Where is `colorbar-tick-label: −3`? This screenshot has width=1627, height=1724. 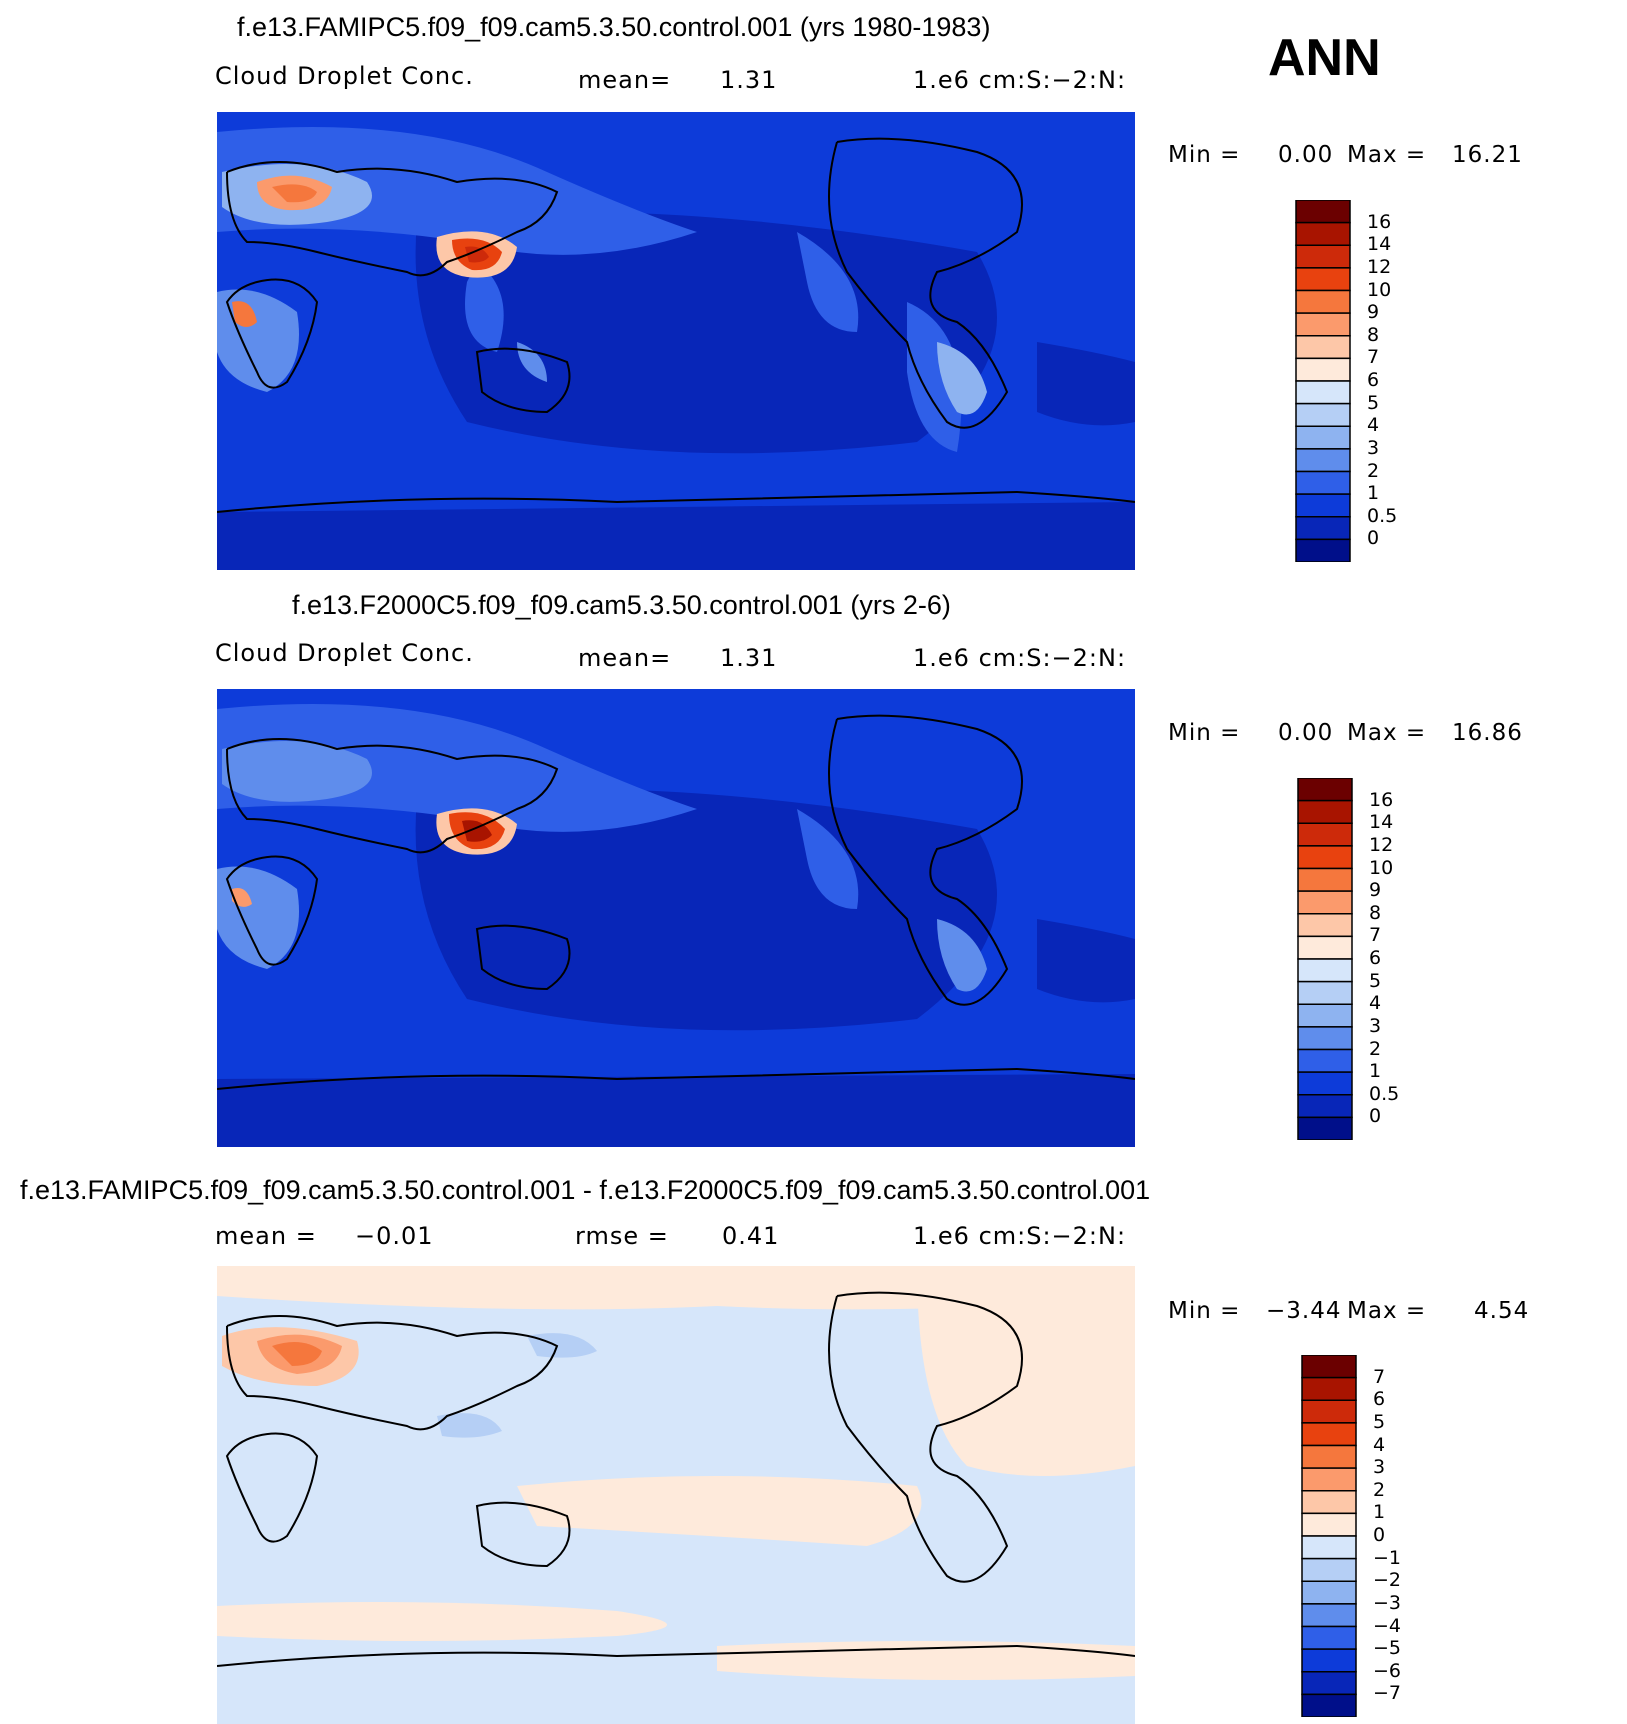 colorbar-tick-label: −3 is located at coordinates (1387, 1602).